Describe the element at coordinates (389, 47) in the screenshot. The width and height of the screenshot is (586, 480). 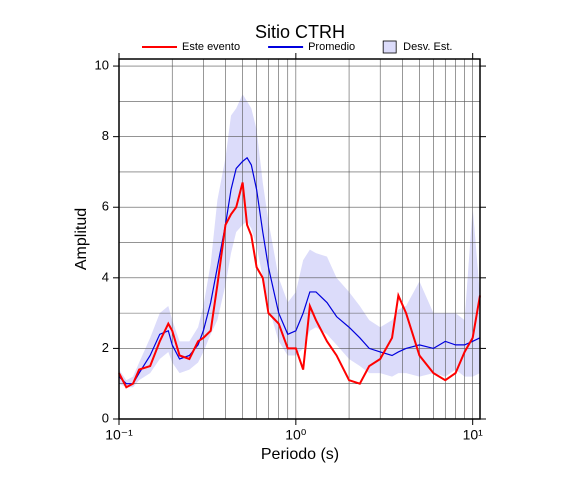
I see `legend-swatch` at that location.